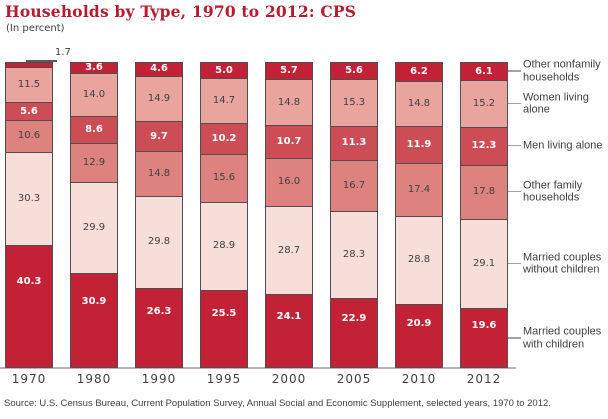  I want to click on legend-label-line: Other nonfamily, so click(562, 64).